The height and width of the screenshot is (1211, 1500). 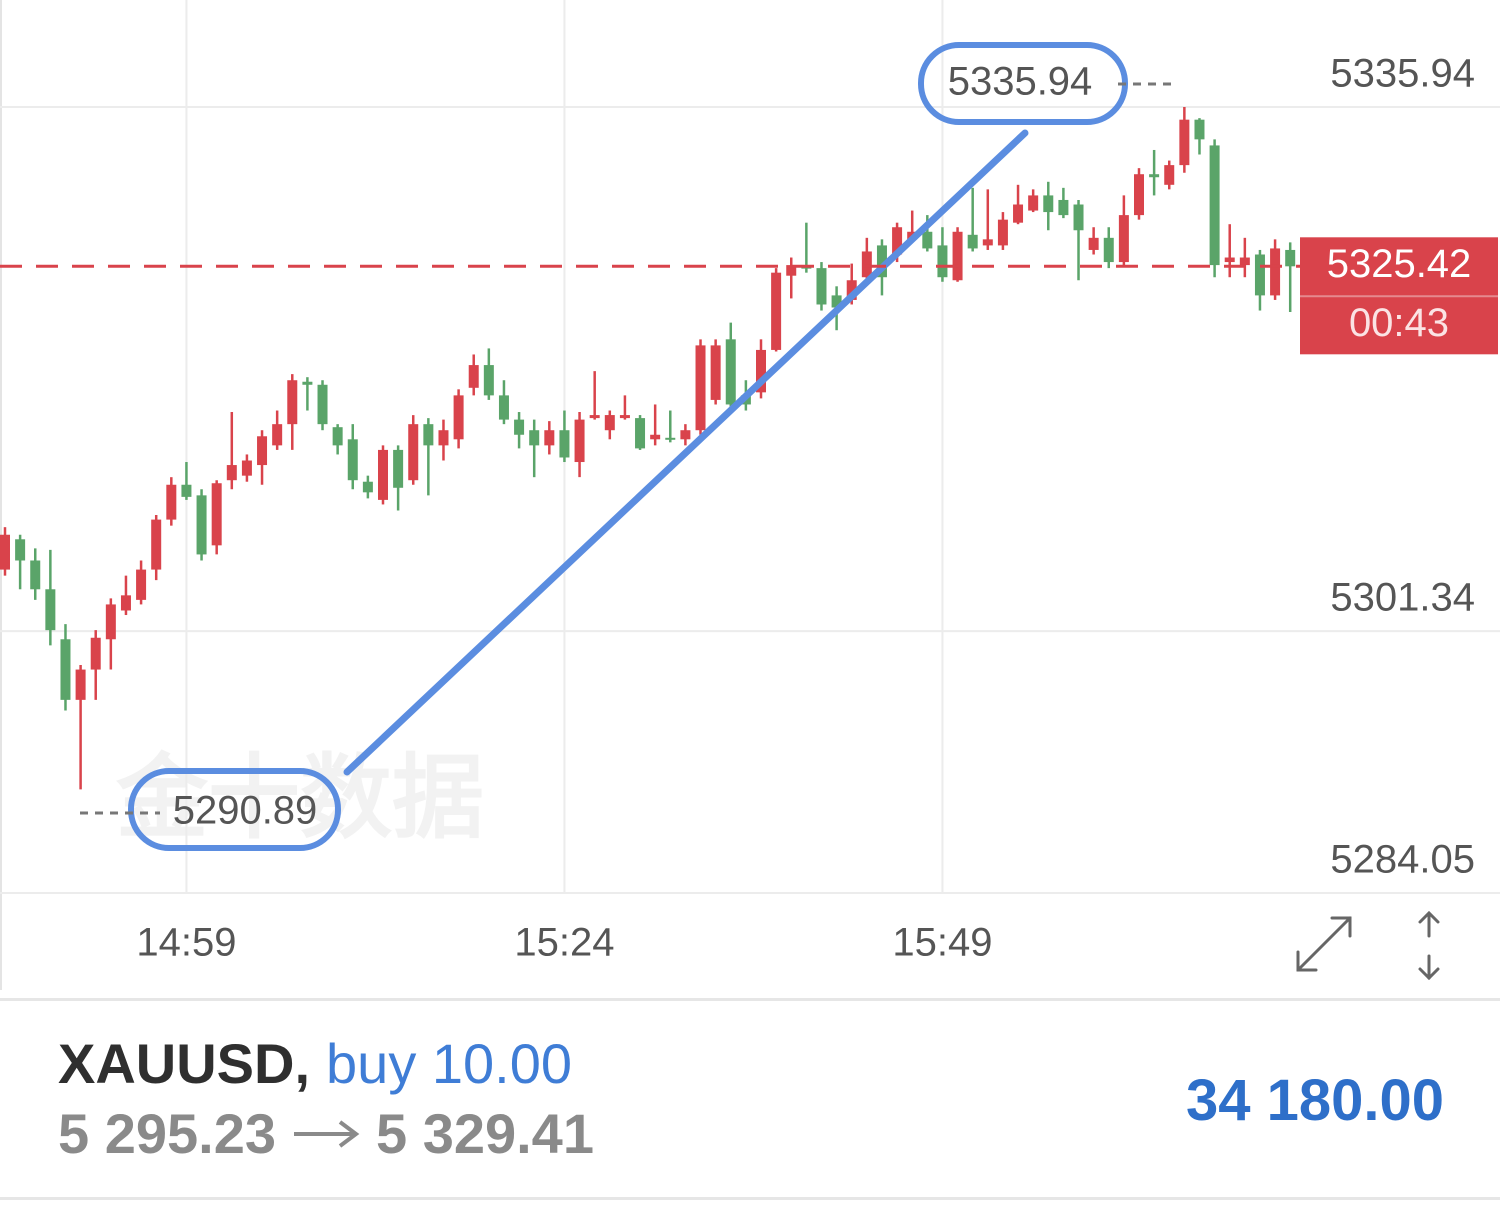 I want to click on position-title: XAUUSD, buy 10.00, so click(x=315, y=1063).